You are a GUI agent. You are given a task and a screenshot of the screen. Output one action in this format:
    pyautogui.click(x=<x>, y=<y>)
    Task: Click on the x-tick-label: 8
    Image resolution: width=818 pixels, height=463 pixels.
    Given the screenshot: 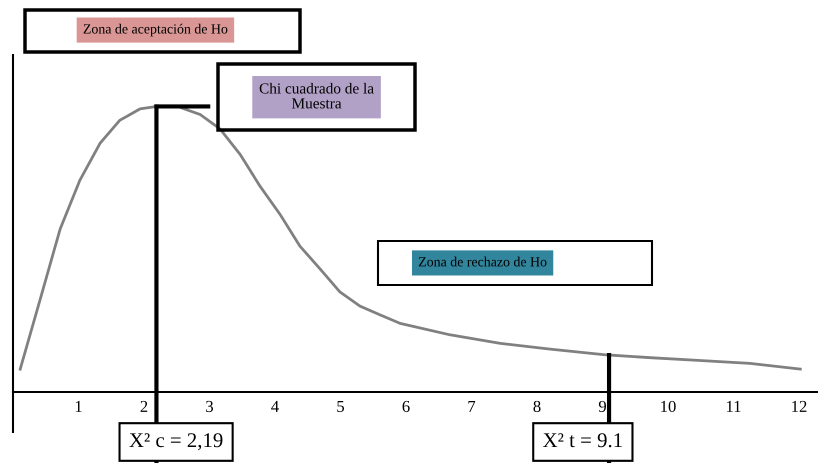 What is the action you would take?
    pyautogui.click(x=537, y=406)
    